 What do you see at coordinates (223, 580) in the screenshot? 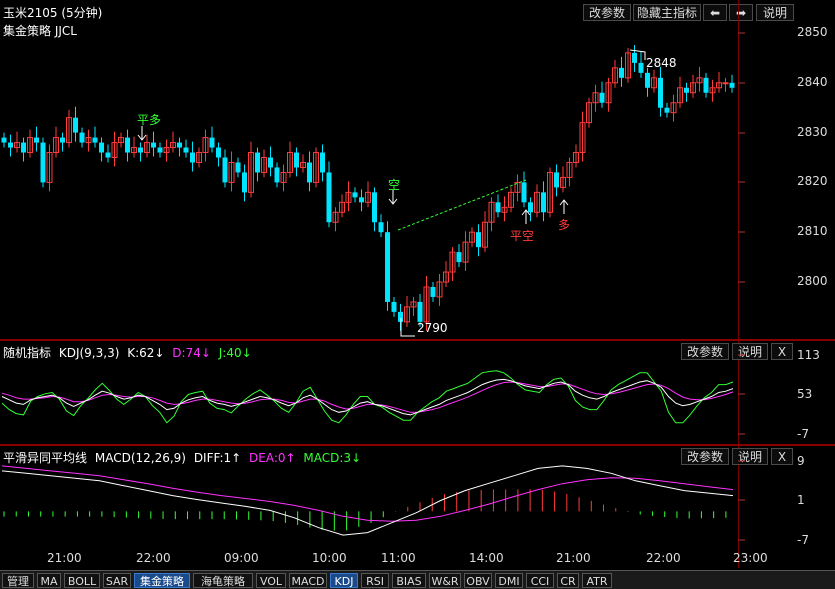
I see `tab-turtle: 海龟策略` at bounding box center [223, 580].